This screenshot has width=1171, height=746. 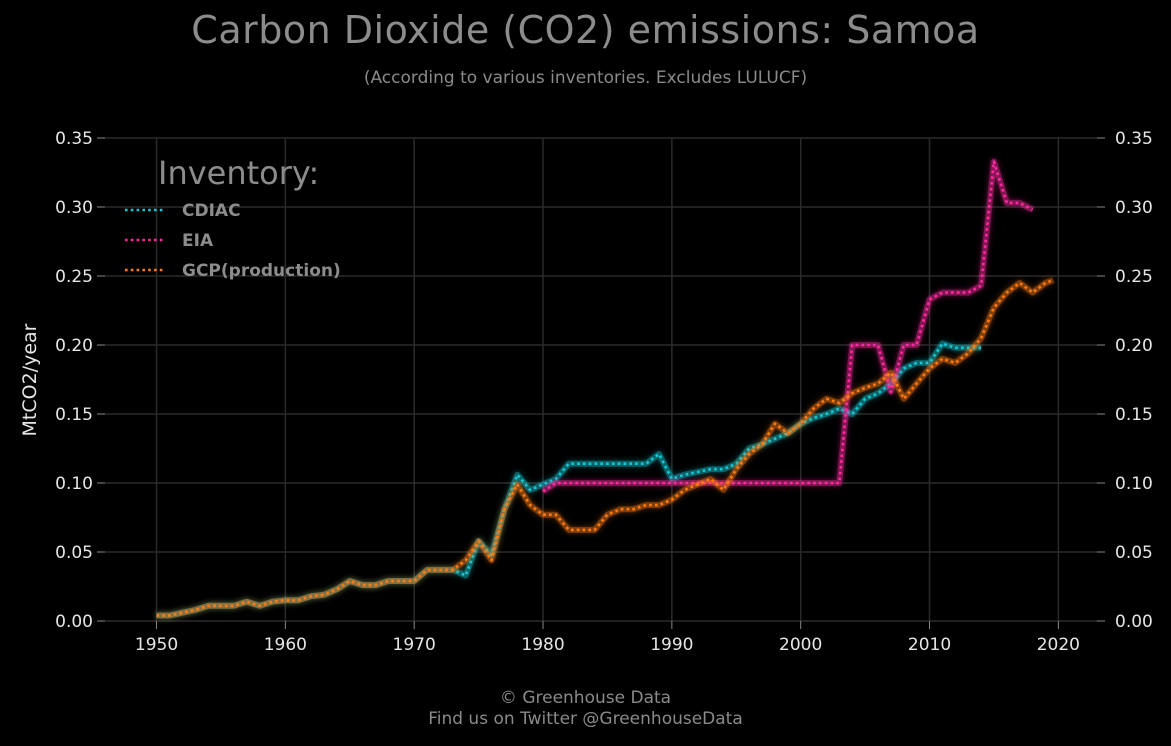 What do you see at coordinates (1134, 208) in the screenshot?
I see `y-tick-label-right: 0.30` at bounding box center [1134, 208].